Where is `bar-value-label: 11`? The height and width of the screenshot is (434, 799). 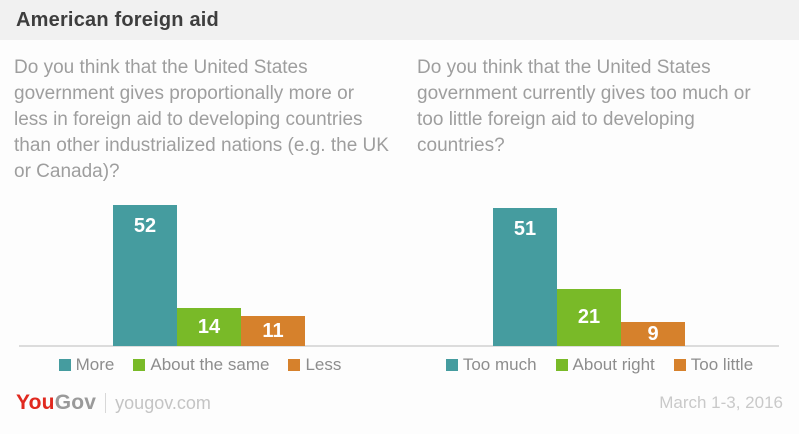 bar-value-label: 11 is located at coordinates (273, 330).